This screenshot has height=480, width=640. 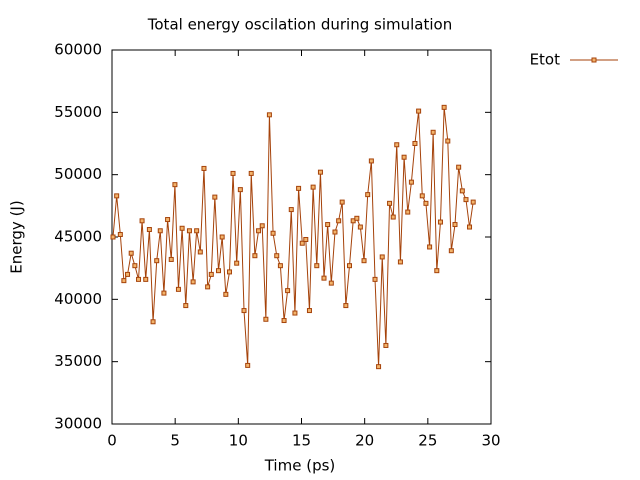 What do you see at coordinates (78, 361) in the screenshot?
I see `y-tick-label: 35000` at bounding box center [78, 361].